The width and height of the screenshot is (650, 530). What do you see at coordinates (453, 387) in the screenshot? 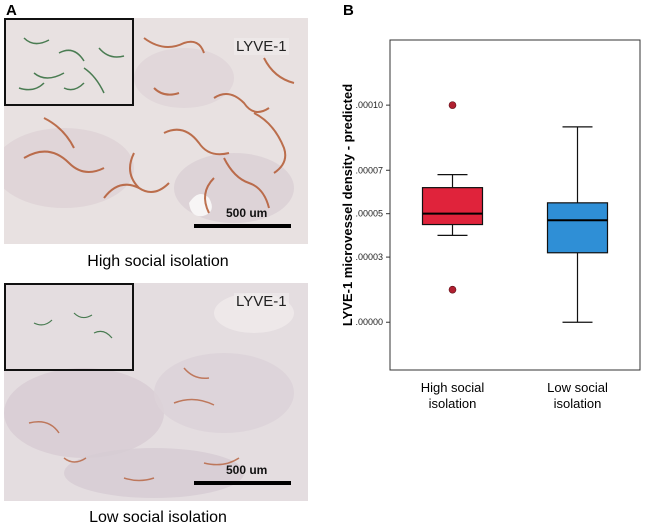
I see `category-label: High social` at bounding box center [453, 387].